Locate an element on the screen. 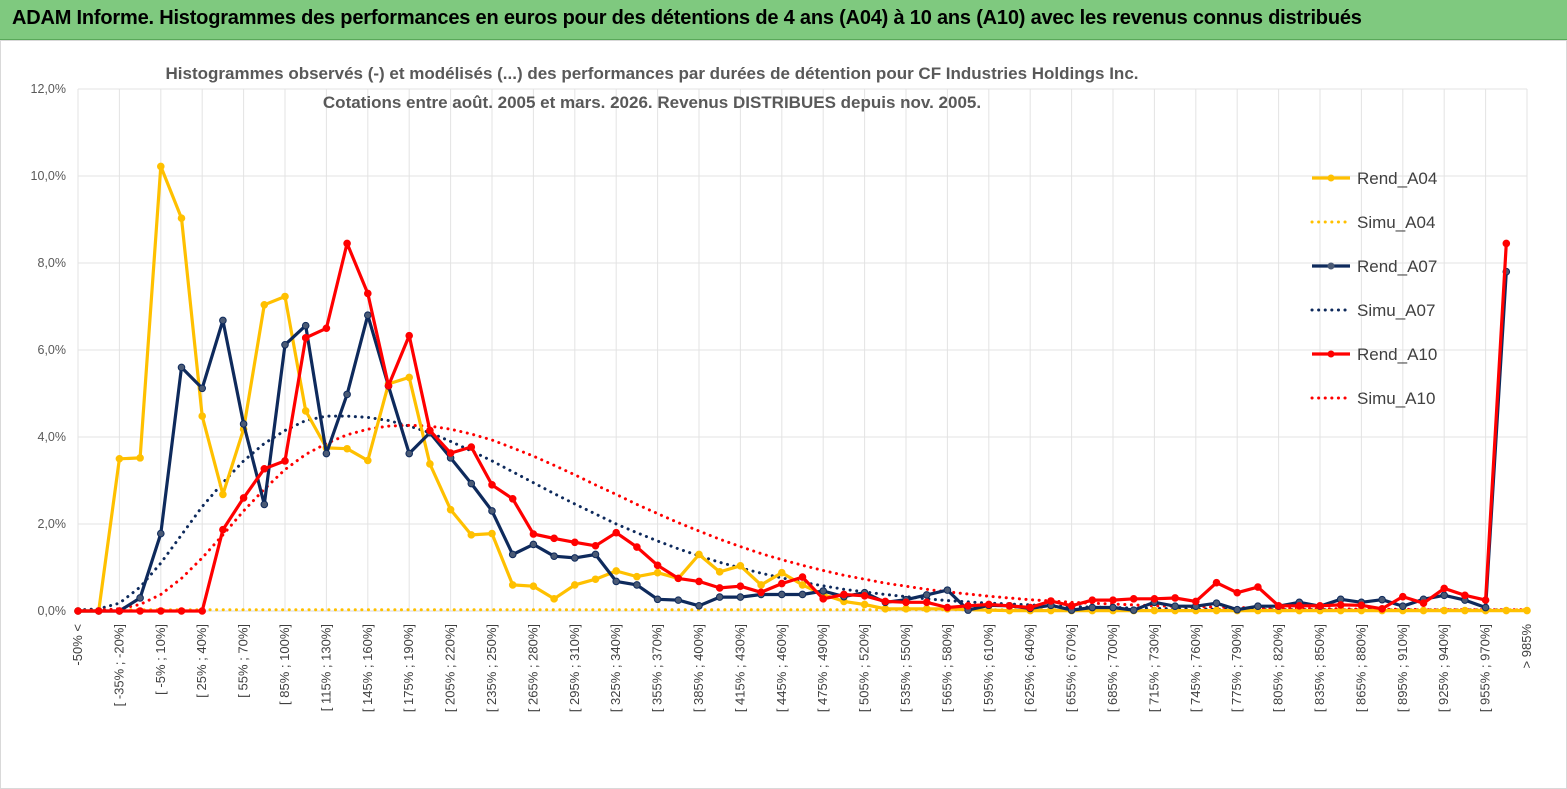  x-tick-label: [ 865% ; 880%] is located at coordinates (1360, 668).